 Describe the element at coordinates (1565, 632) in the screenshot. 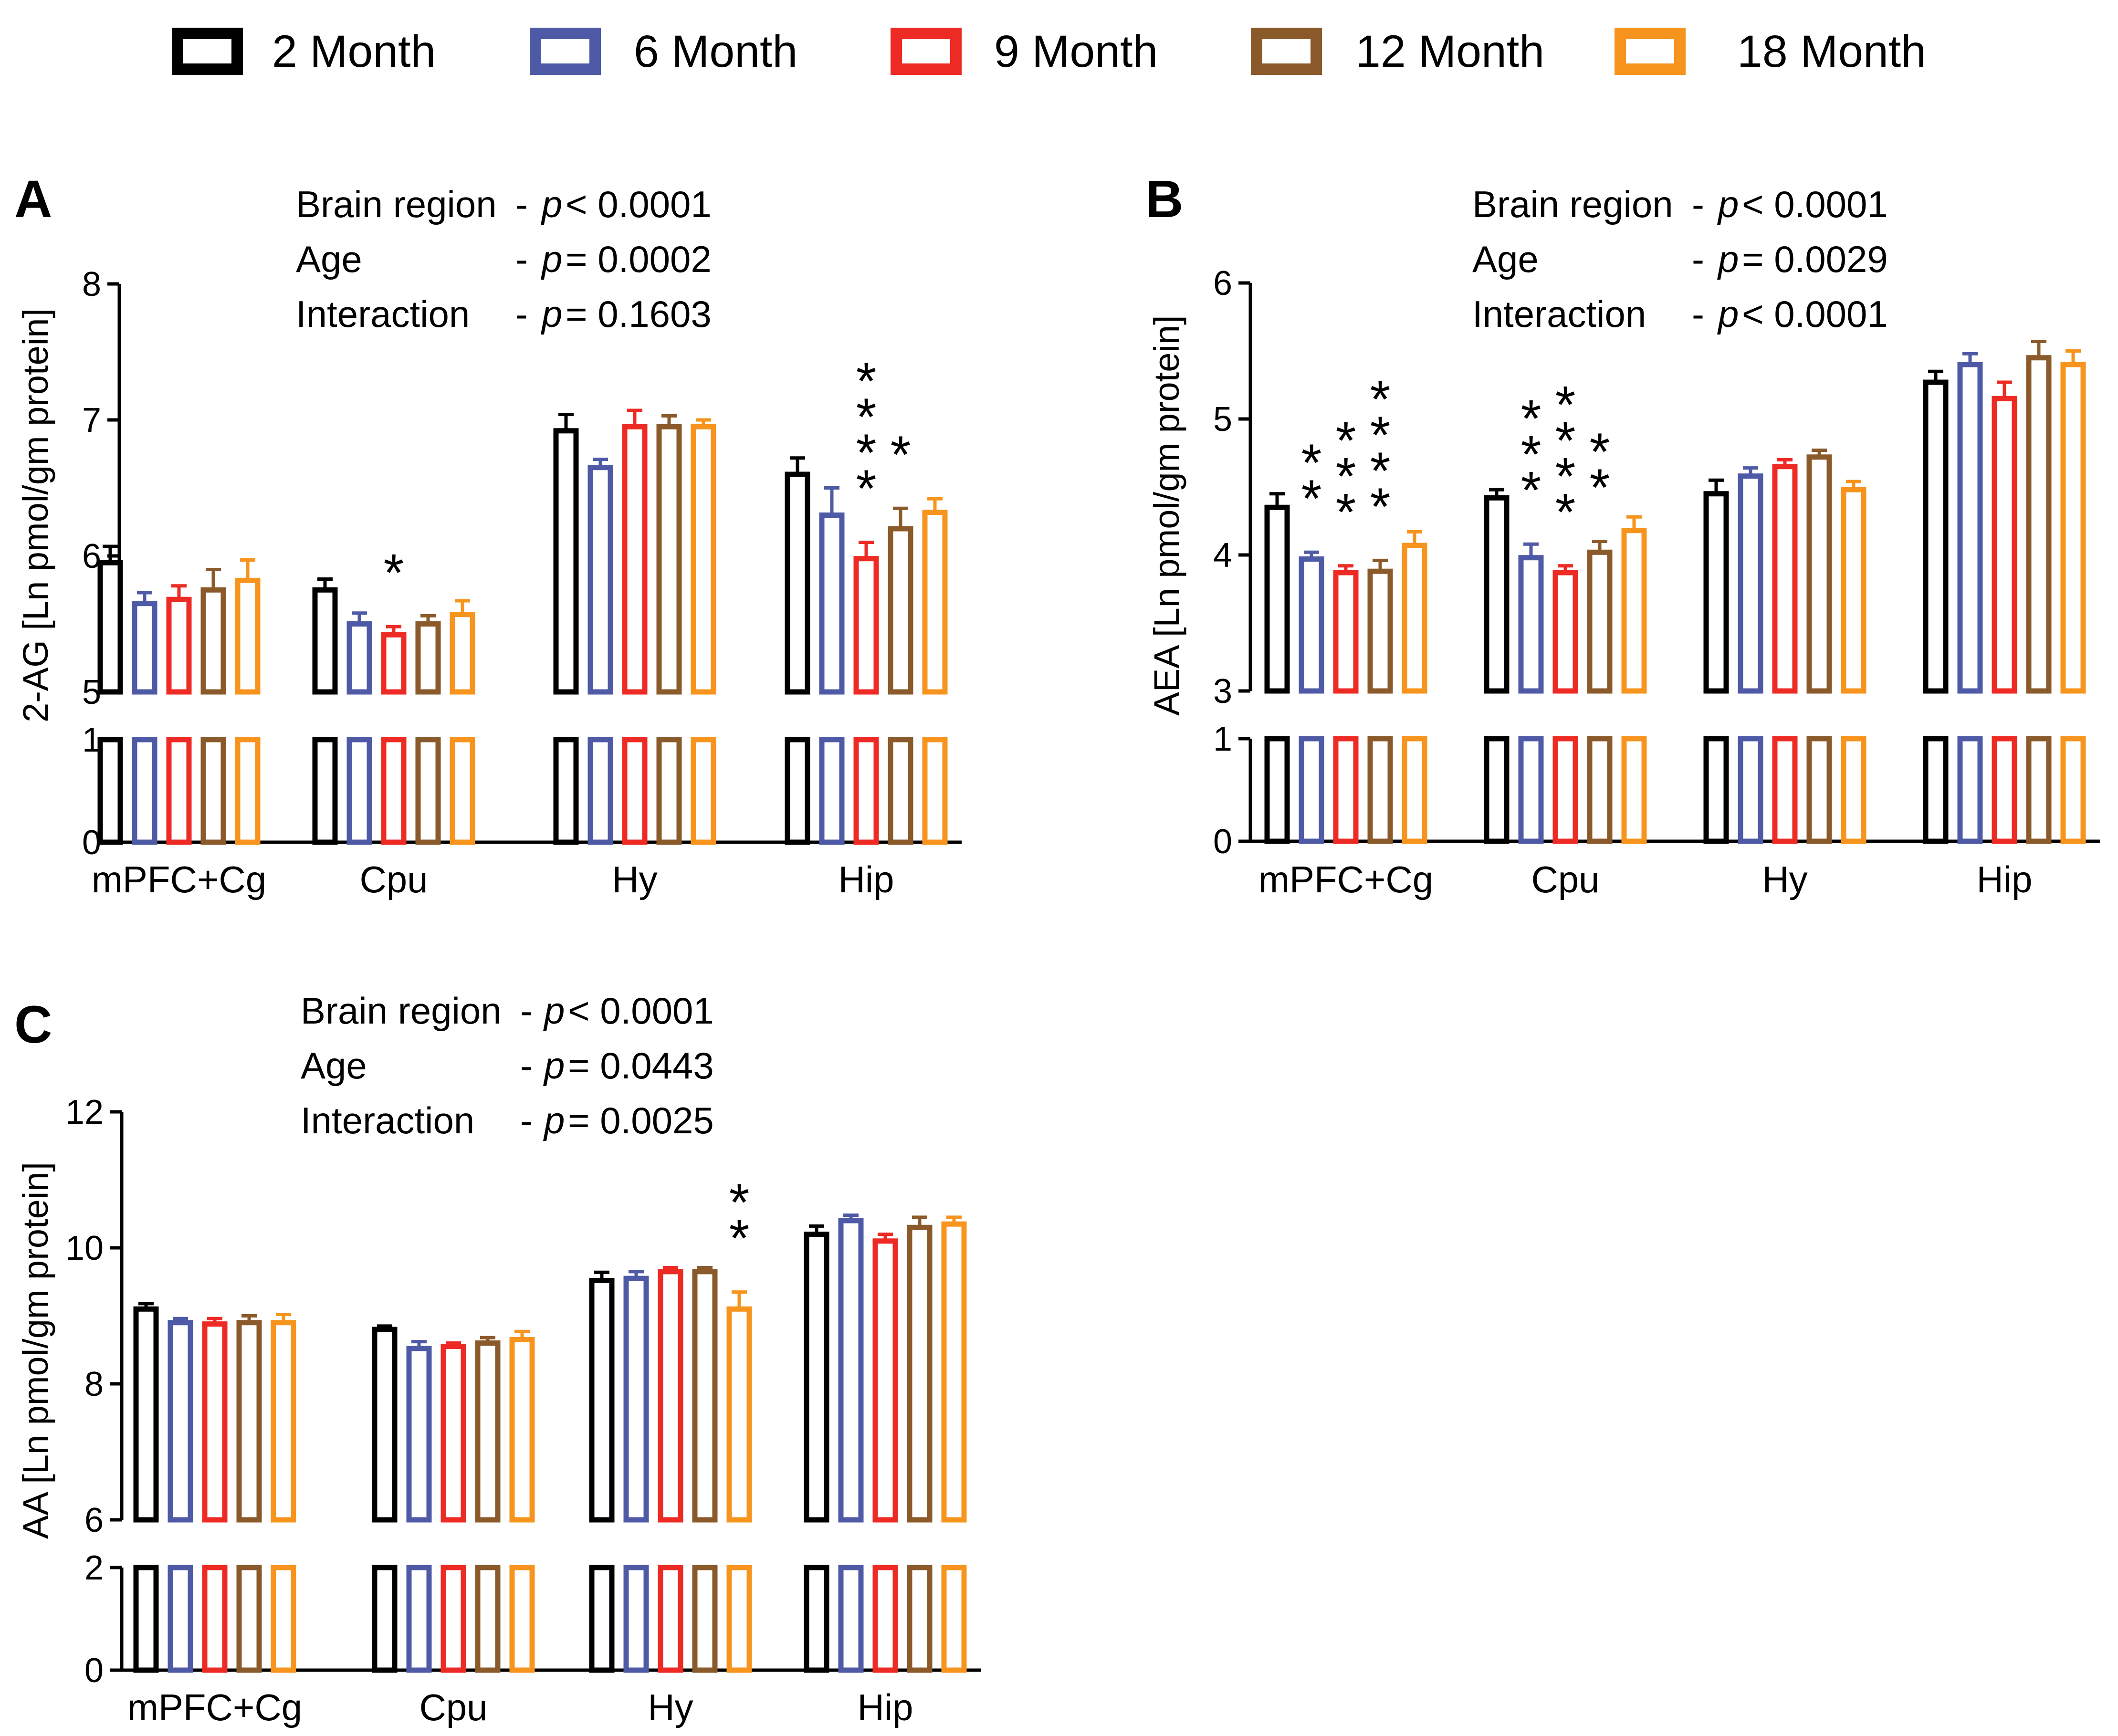

I see `panel-b-bar-cpu-9-month` at that location.